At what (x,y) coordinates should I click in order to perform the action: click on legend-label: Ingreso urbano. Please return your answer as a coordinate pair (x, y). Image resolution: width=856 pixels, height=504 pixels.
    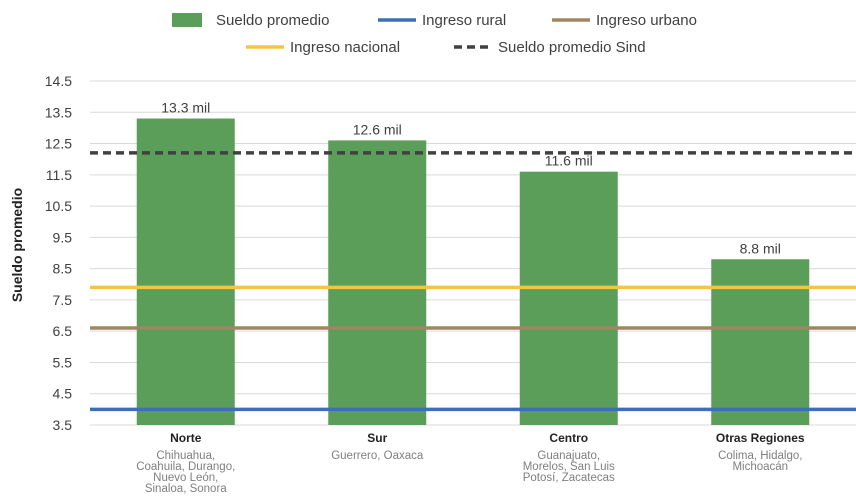
    Looking at the image, I should click on (646, 20).